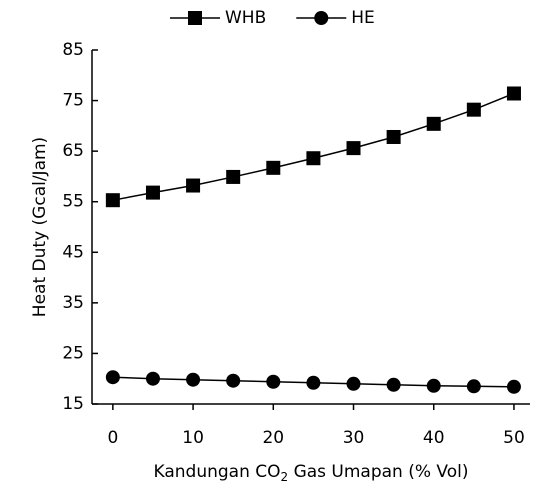 This screenshot has width=537, height=493. Describe the element at coordinates (73, 101) in the screenshot. I see `y-tick-label: 75` at that location.